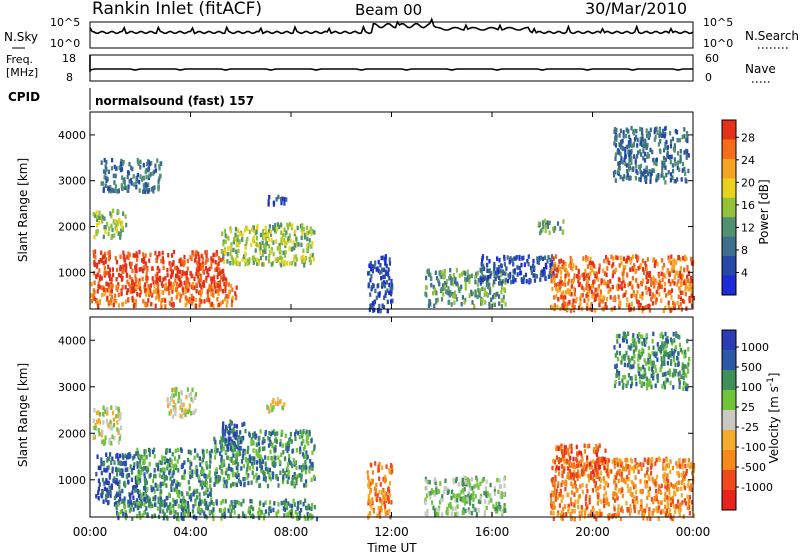 The height and width of the screenshot is (554, 800). I want to click on colorbar-segment, so click(729, 227).